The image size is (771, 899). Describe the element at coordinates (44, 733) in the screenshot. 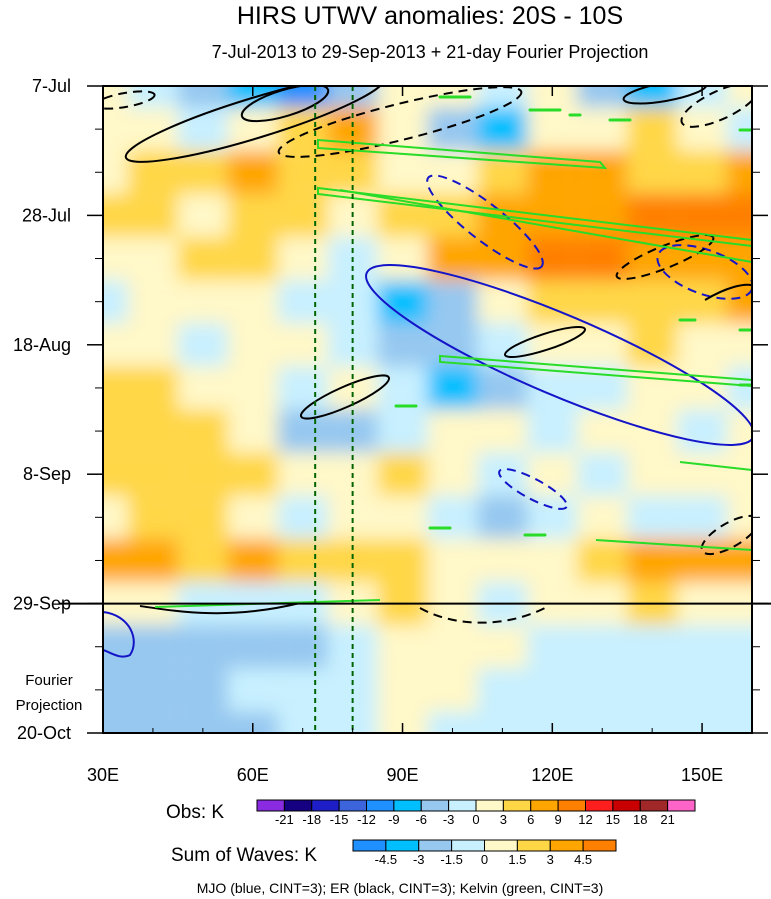

I see `y-tick-label: 20-Oct` at that location.